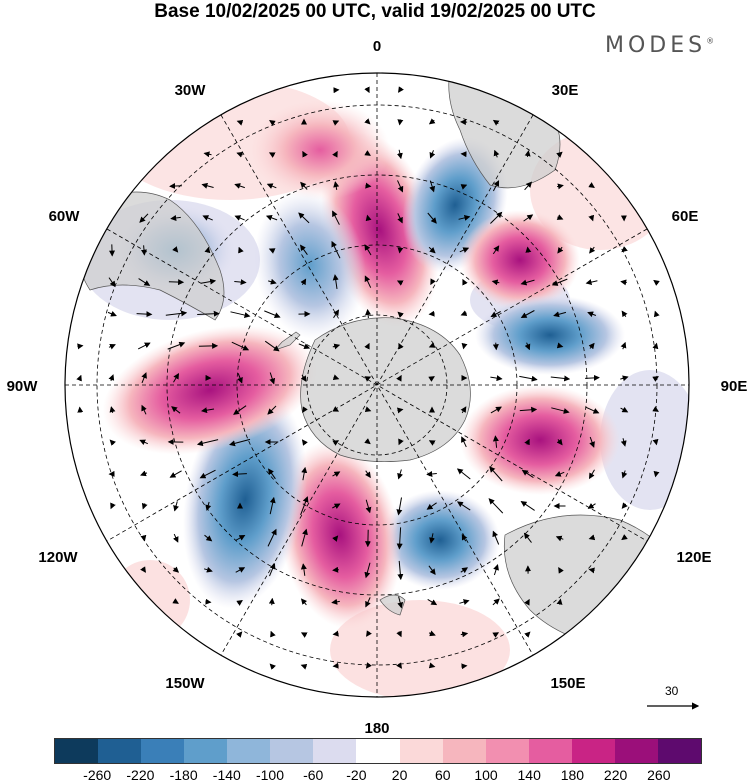 This screenshot has width=750, height=783. What do you see at coordinates (443, 775) in the screenshot?
I see `colorbar-tick-label: 60` at bounding box center [443, 775].